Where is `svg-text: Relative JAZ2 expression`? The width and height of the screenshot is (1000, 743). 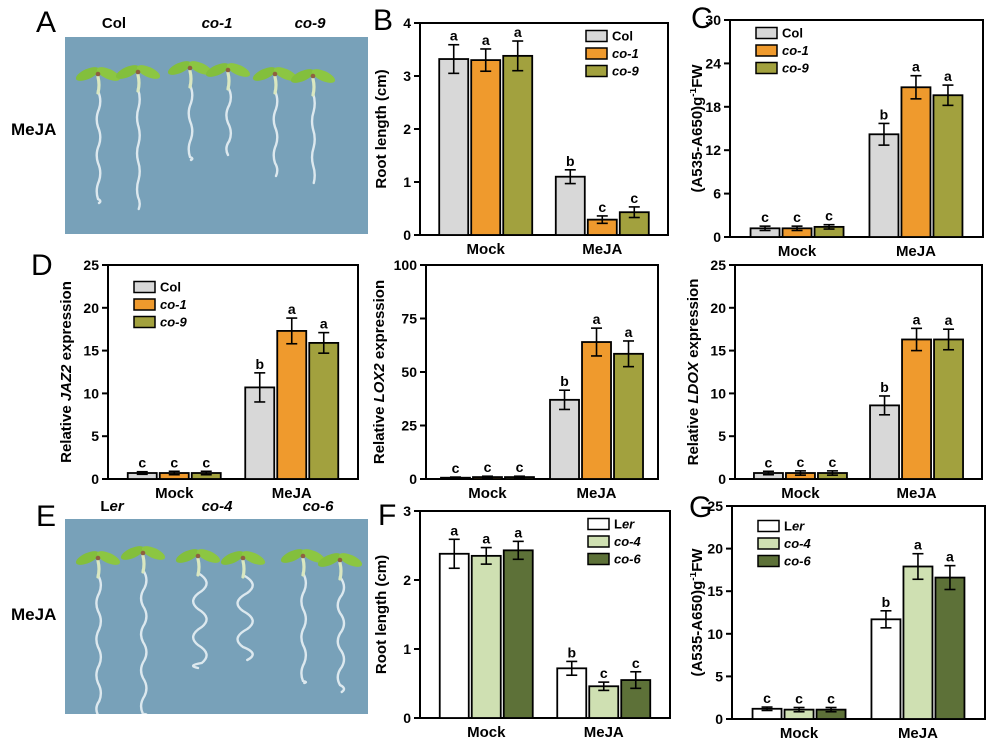 svg-text: Relative JAZ2 expression is located at coordinates (66, 372).